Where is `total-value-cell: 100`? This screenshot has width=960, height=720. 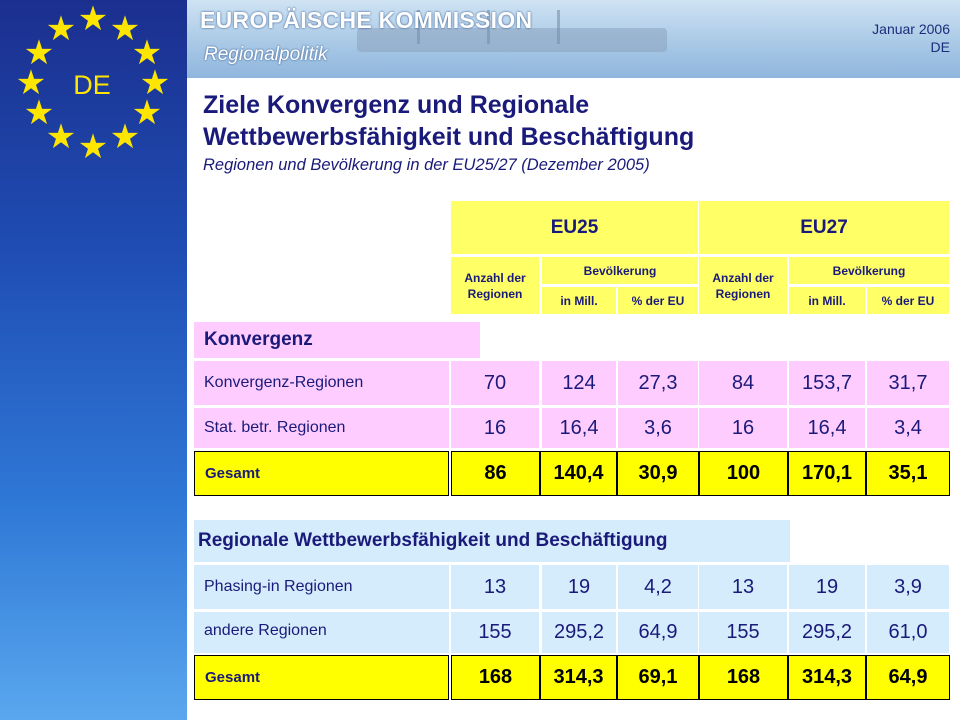
total-value-cell: 100 is located at coordinates (743, 473).